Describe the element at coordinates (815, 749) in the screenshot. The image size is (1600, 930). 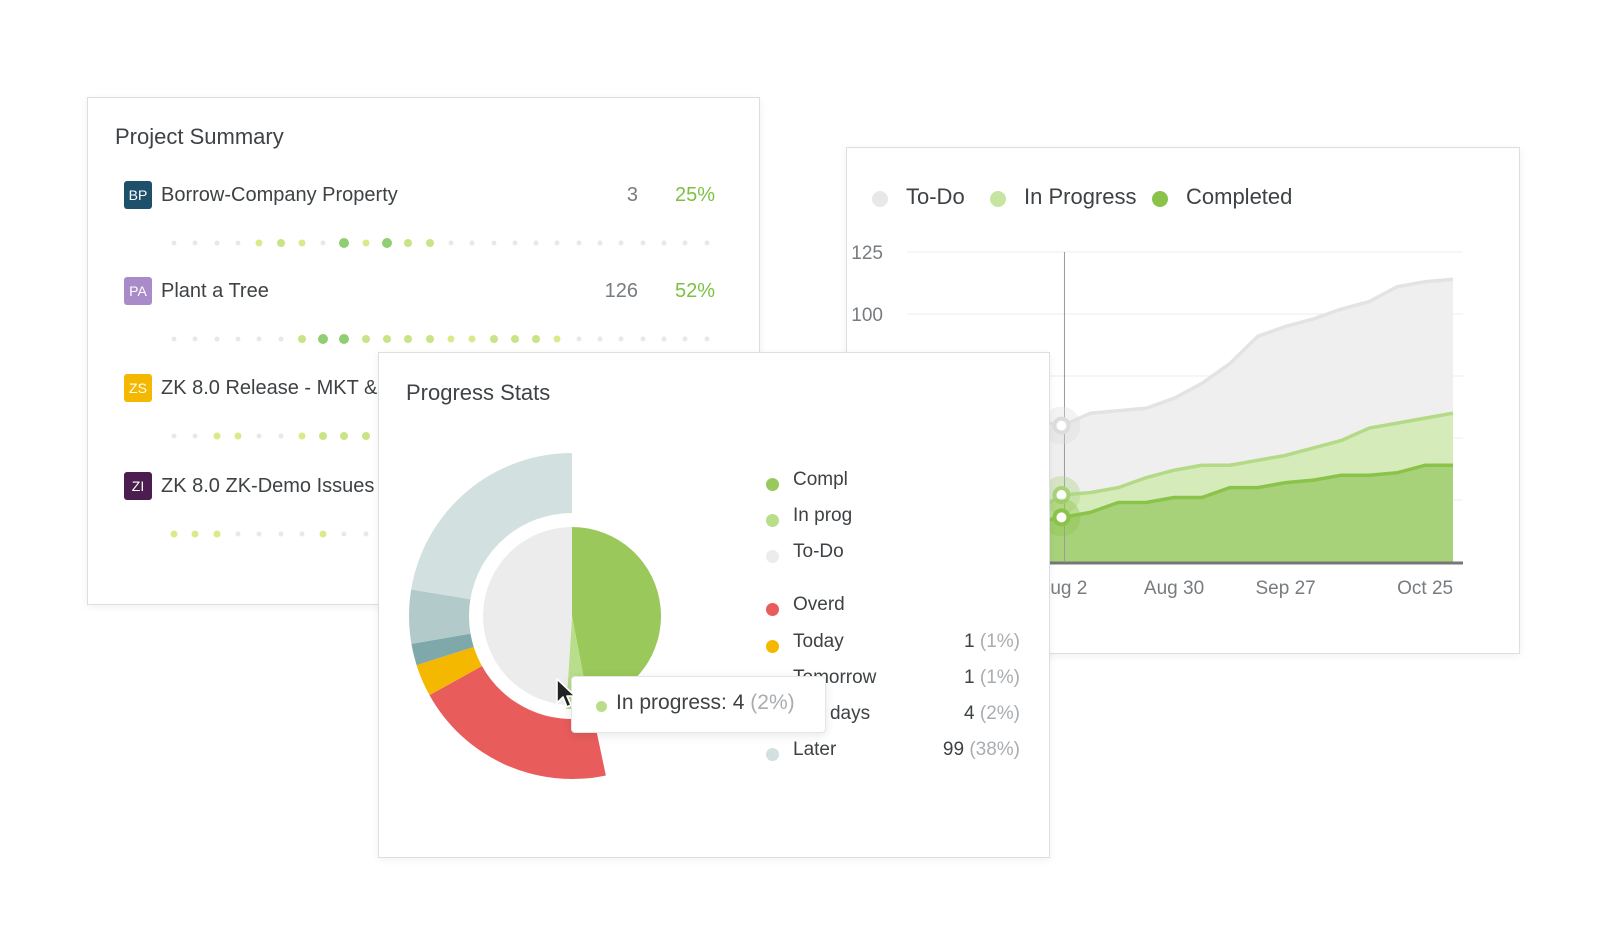
I see `legend-label: Later` at that location.